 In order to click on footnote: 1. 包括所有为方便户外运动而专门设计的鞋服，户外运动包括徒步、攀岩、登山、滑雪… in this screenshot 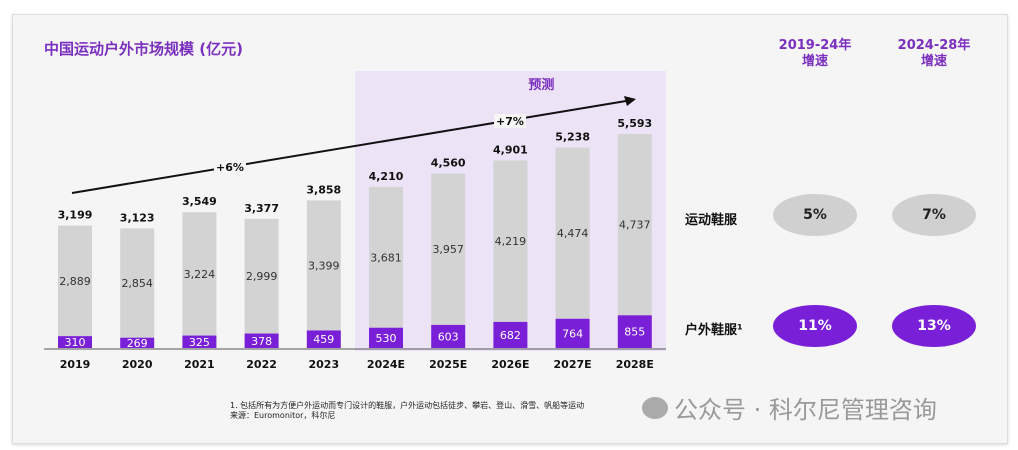, I will do `click(407, 411)`.